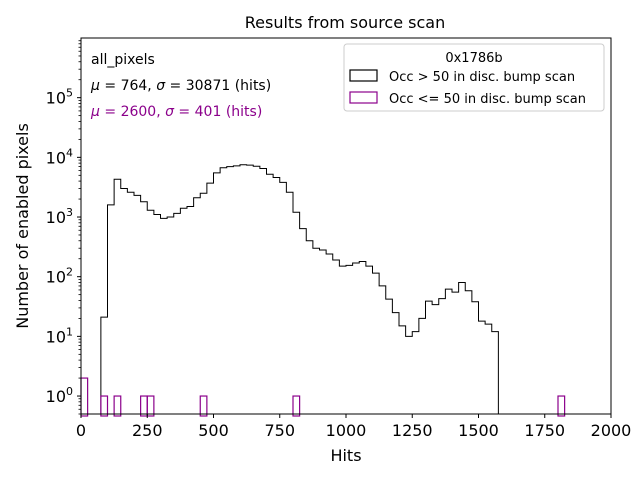 The width and height of the screenshot is (640, 480). What do you see at coordinates (139, 112) in the screenshot?
I see `stat-mu-purple: 2600` at bounding box center [139, 112].